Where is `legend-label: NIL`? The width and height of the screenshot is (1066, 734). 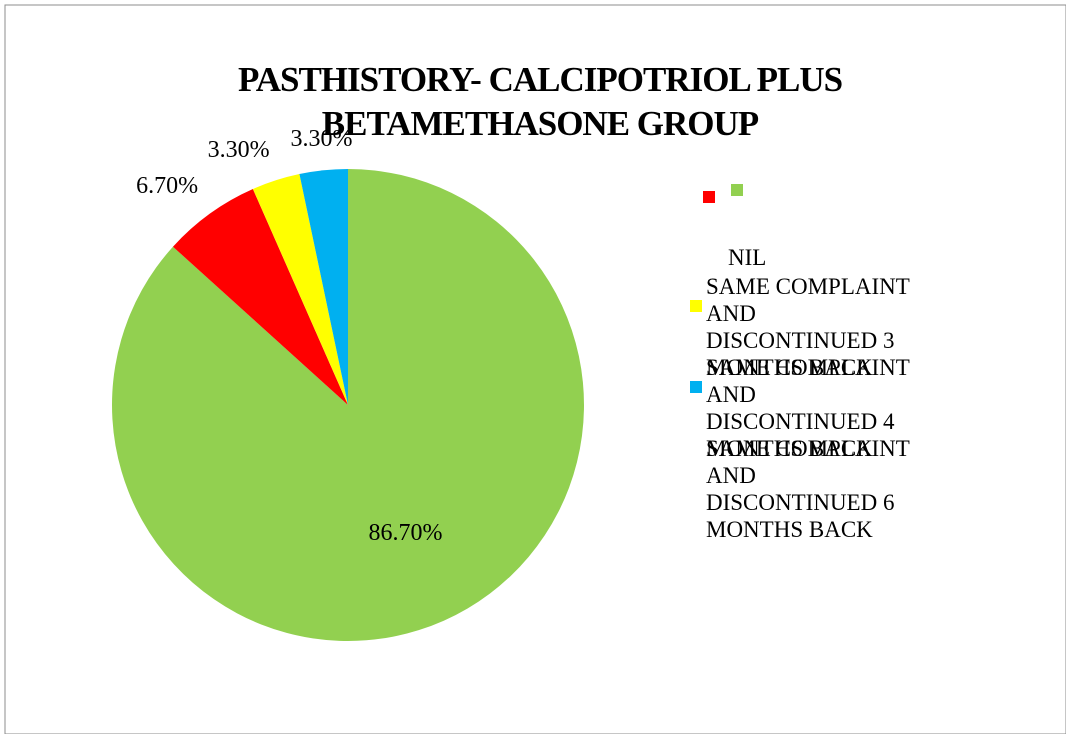
legend-label: NIL is located at coordinates (747, 257).